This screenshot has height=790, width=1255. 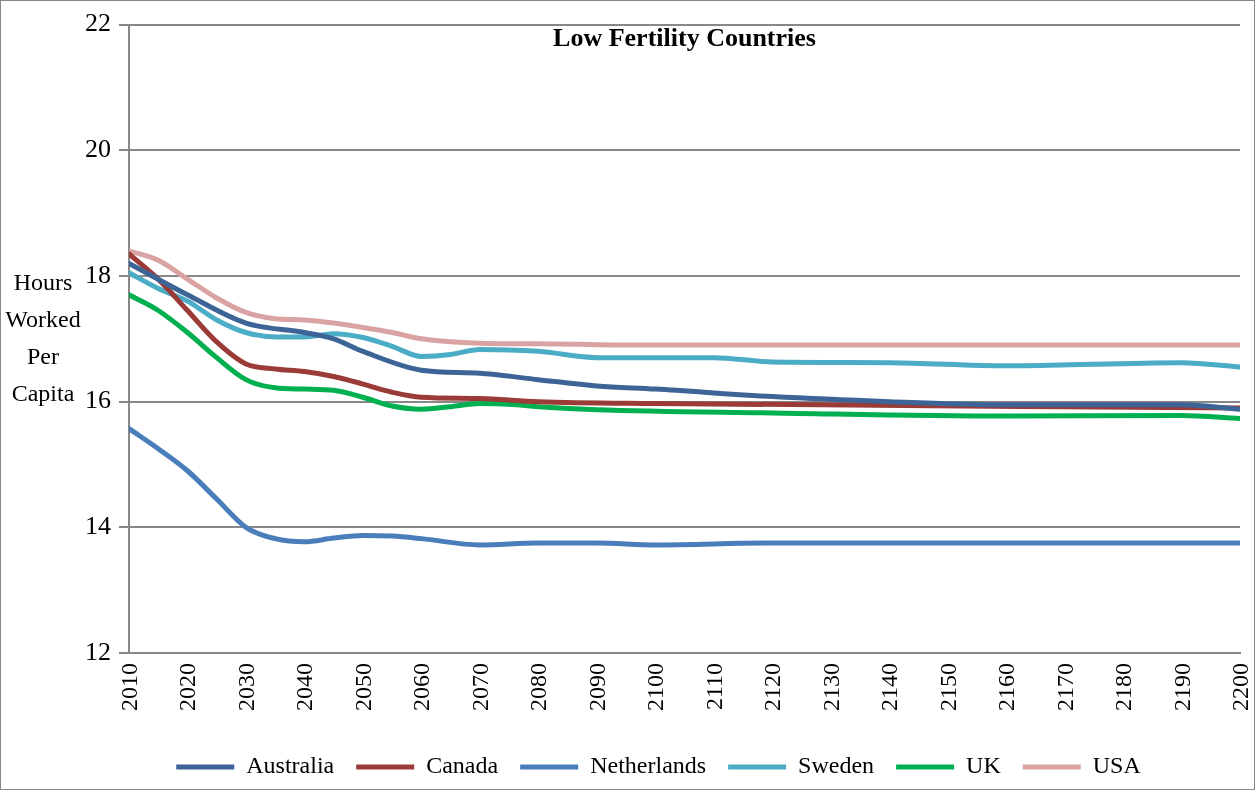 I want to click on x-tick-label: 2150, so click(x=947, y=687).